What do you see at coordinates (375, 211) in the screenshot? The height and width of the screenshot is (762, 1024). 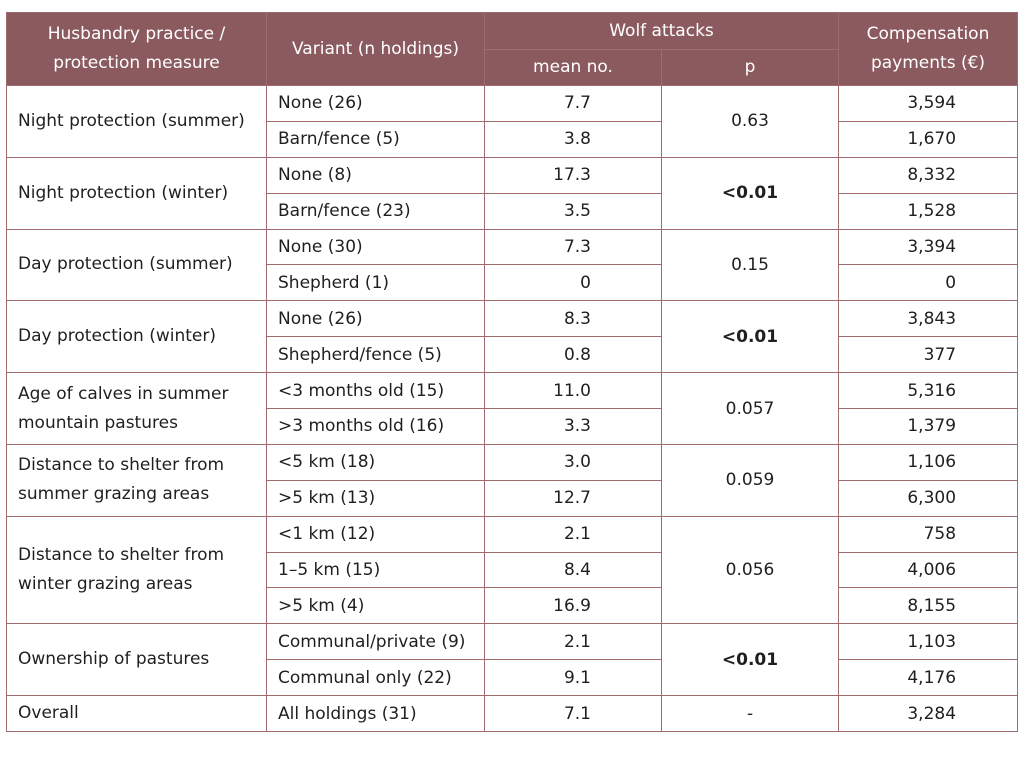 I see `variant-cell: Barn/fence (23)` at bounding box center [375, 211].